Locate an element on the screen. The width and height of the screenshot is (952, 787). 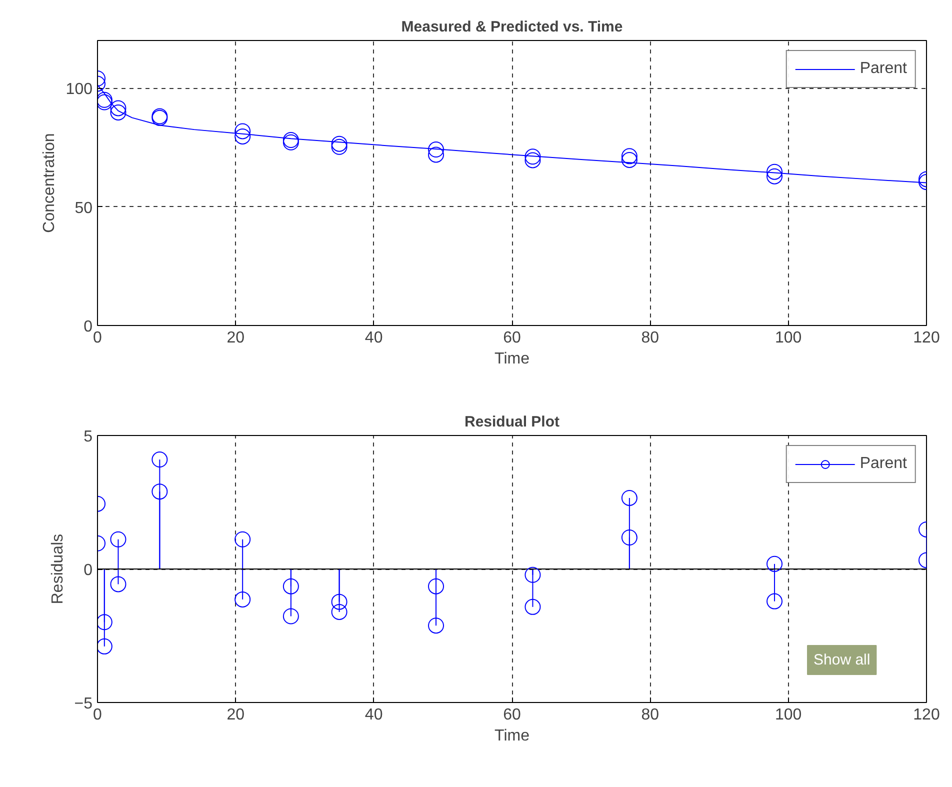
chart-title: Residual Plot is located at coordinates (512, 422).